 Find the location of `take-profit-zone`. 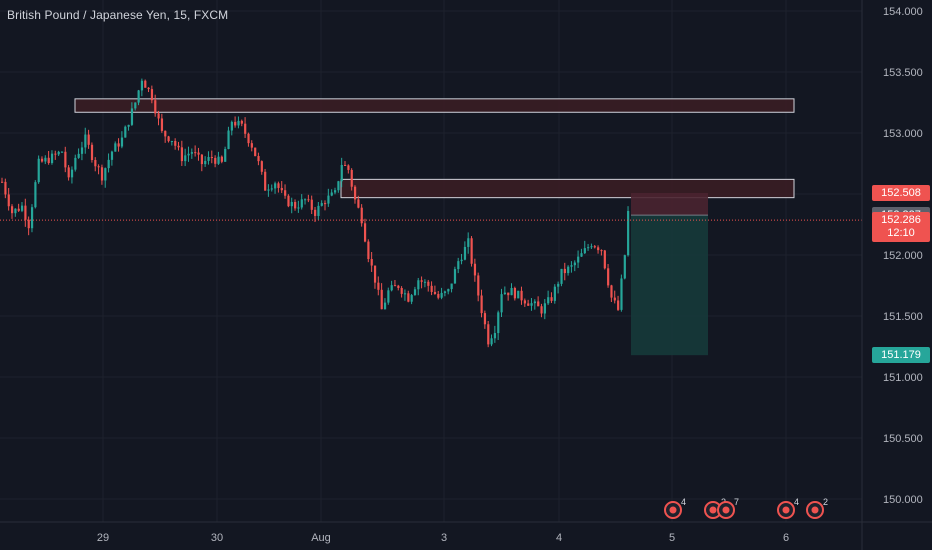

take-profit-zone is located at coordinates (669, 285).